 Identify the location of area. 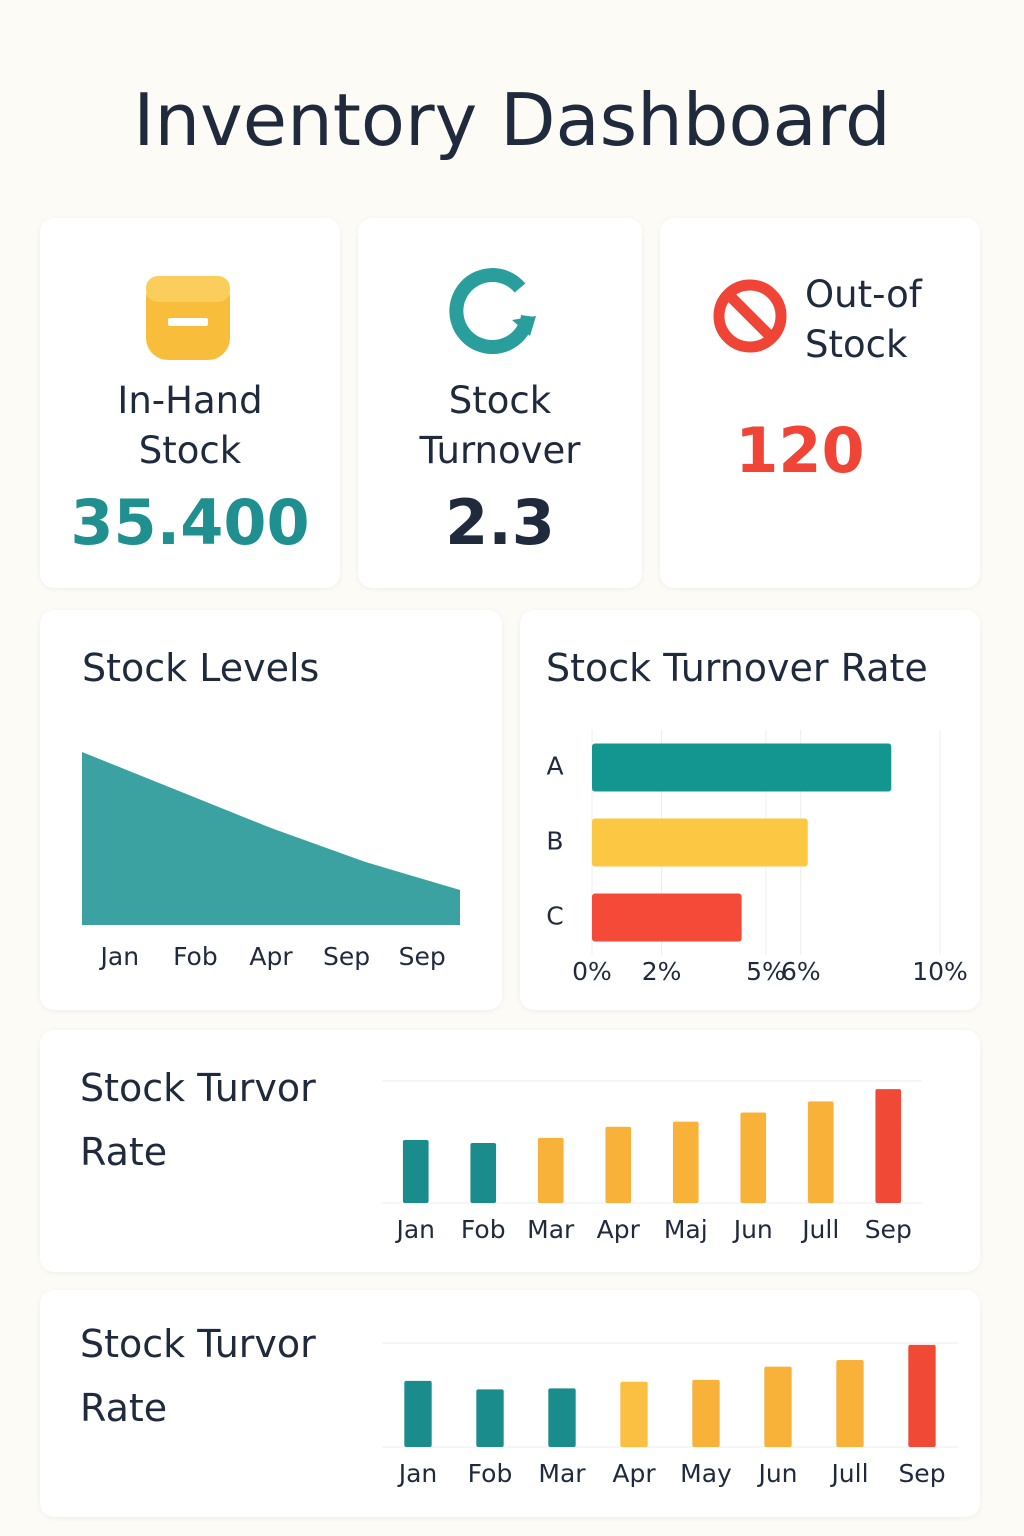
(271, 838).